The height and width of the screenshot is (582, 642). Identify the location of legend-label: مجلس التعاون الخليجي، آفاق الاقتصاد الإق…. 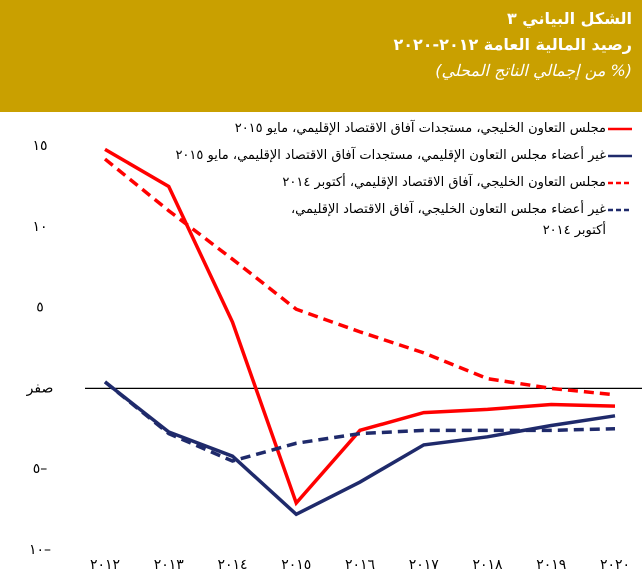
(444, 182).